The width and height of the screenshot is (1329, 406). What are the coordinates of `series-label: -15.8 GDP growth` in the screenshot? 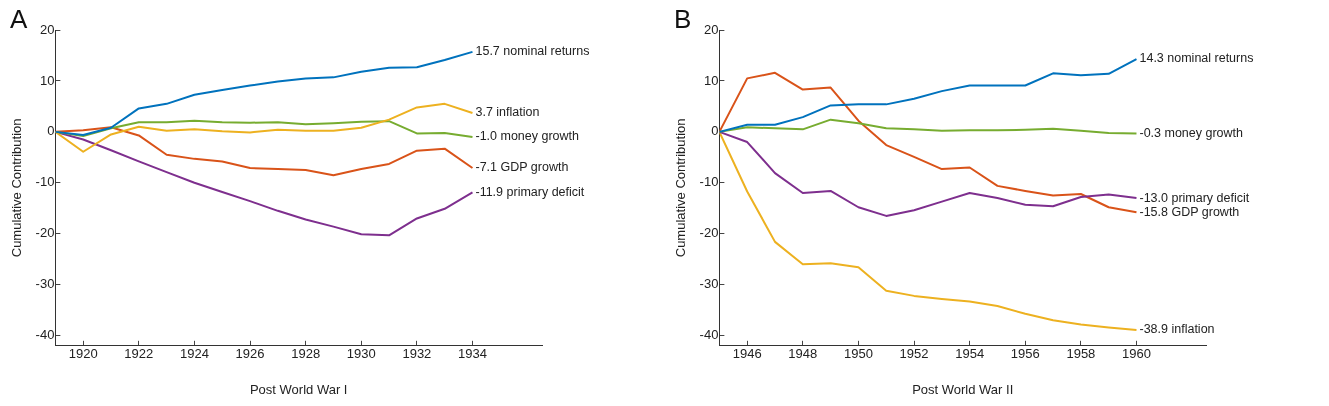 It's located at (1189, 211).